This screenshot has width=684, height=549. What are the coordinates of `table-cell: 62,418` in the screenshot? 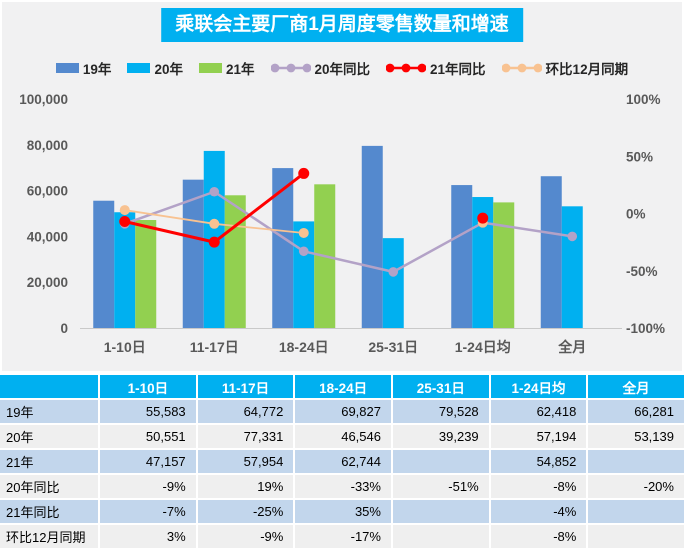 It's located at (538, 411).